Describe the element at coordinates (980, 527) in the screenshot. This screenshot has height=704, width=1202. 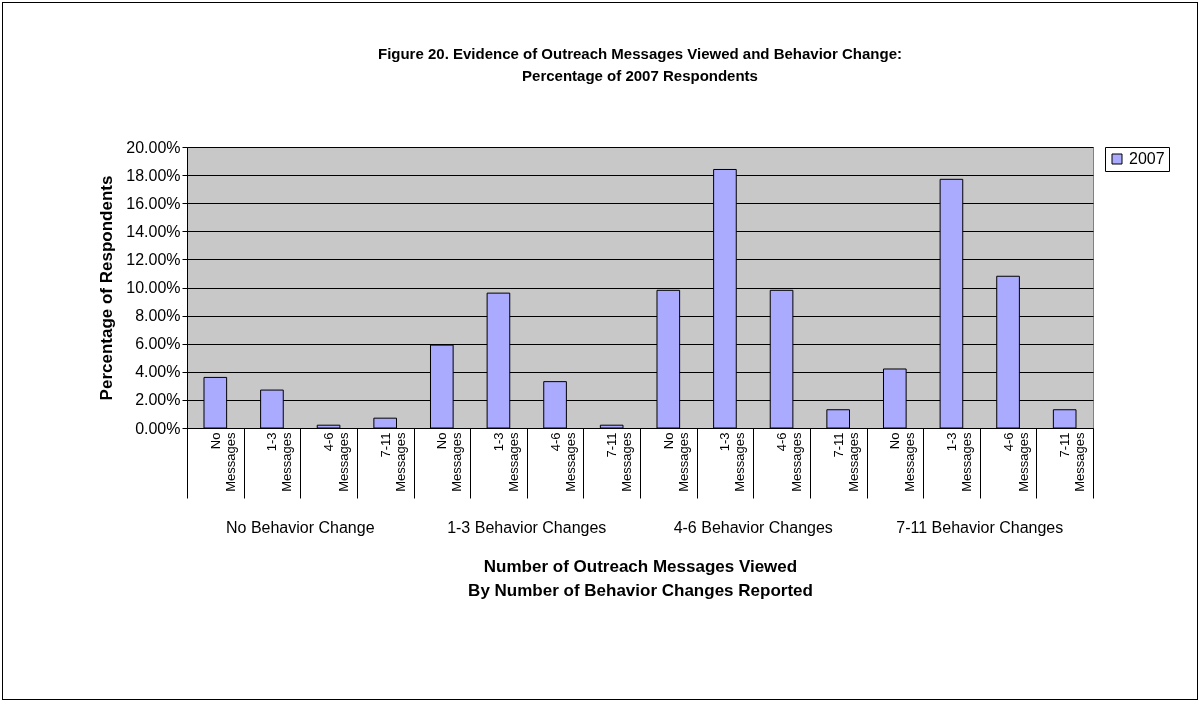
I see `text: 7-11 Behavior Changes` at that location.